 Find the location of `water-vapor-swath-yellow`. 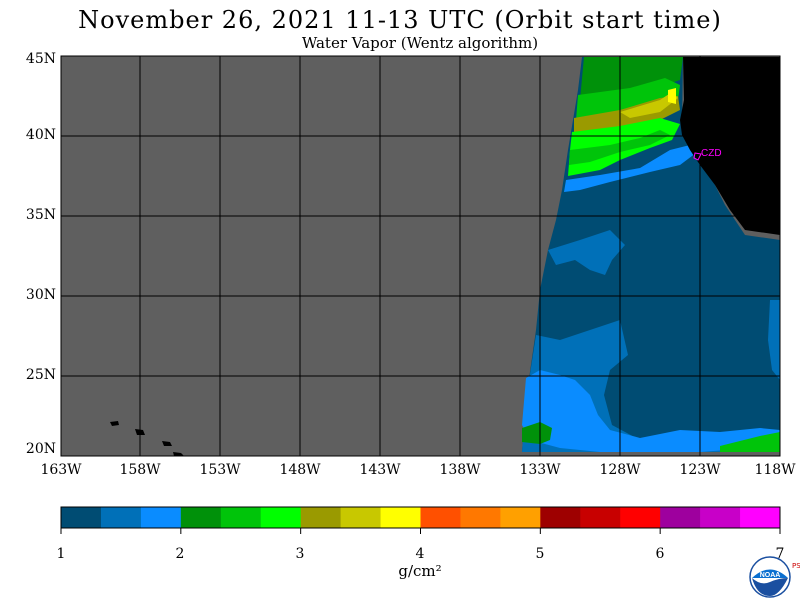

water-vapor-swath-yellow is located at coordinates (649, 105).